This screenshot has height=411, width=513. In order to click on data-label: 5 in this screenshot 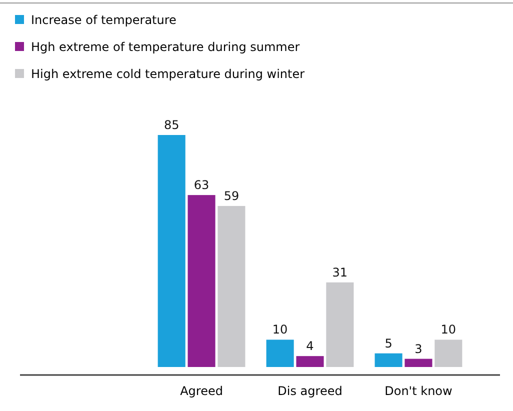, I will do `click(388, 343)`.